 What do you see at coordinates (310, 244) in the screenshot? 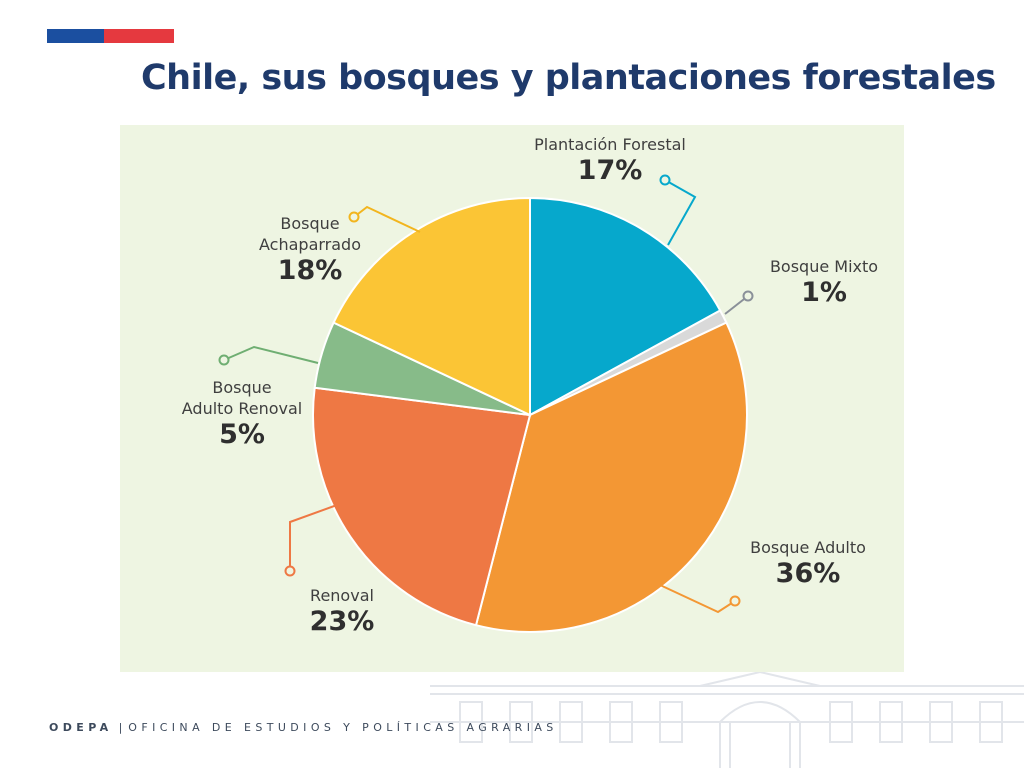
I see `slice-name-bosque-achaparrado-line2: Achaparrado` at bounding box center [310, 244].